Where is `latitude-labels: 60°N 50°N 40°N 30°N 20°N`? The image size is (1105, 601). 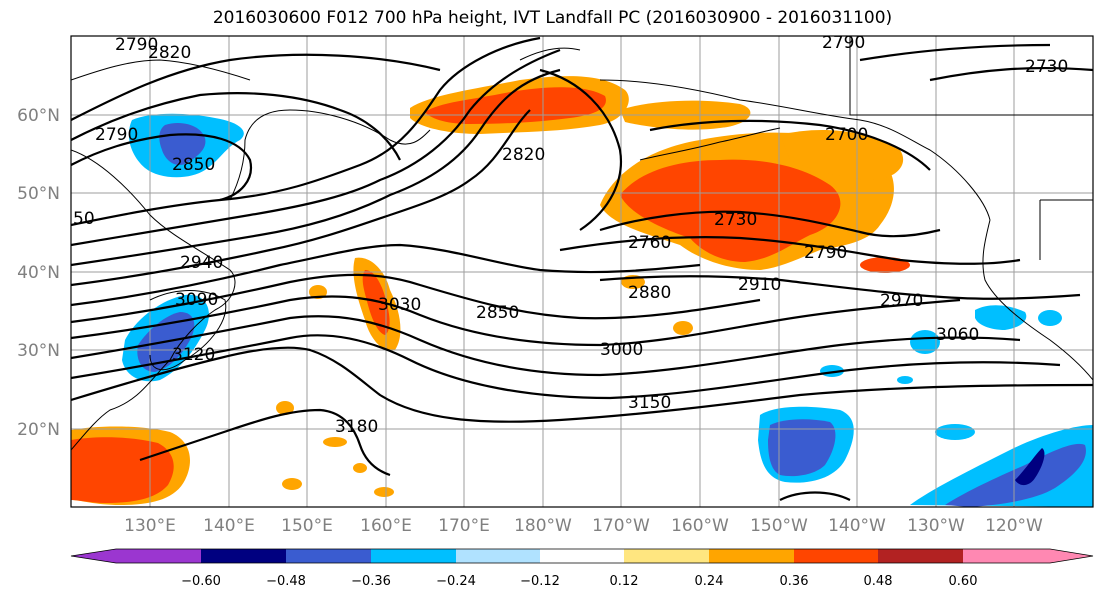
latitude-labels: 60°N 50°N 40°N 30°N 20°N is located at coordinates (38, 273).